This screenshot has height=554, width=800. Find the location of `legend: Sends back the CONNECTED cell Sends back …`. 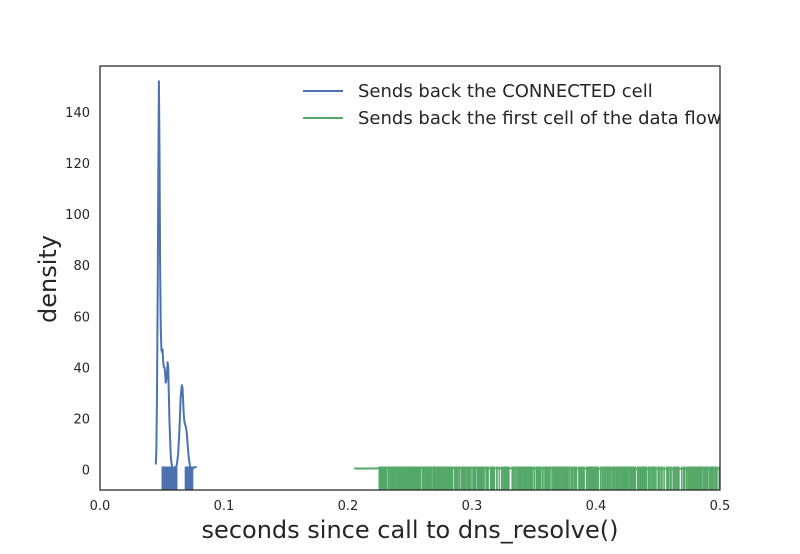

legend: Sends back the CONNECTED cell Sends back … is located at coordinates (512, 105).